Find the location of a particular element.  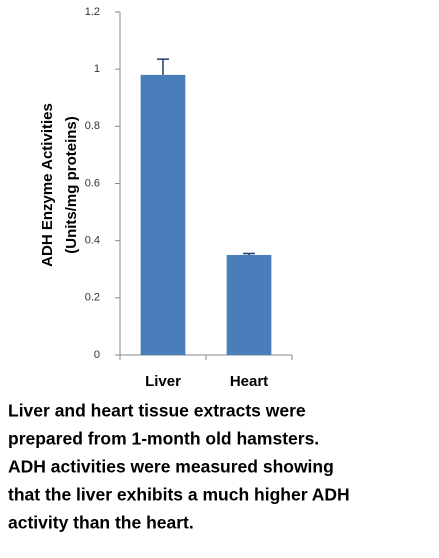

y-axis-label: ADH Enzyme Activities is located at coordinates (47, 185).